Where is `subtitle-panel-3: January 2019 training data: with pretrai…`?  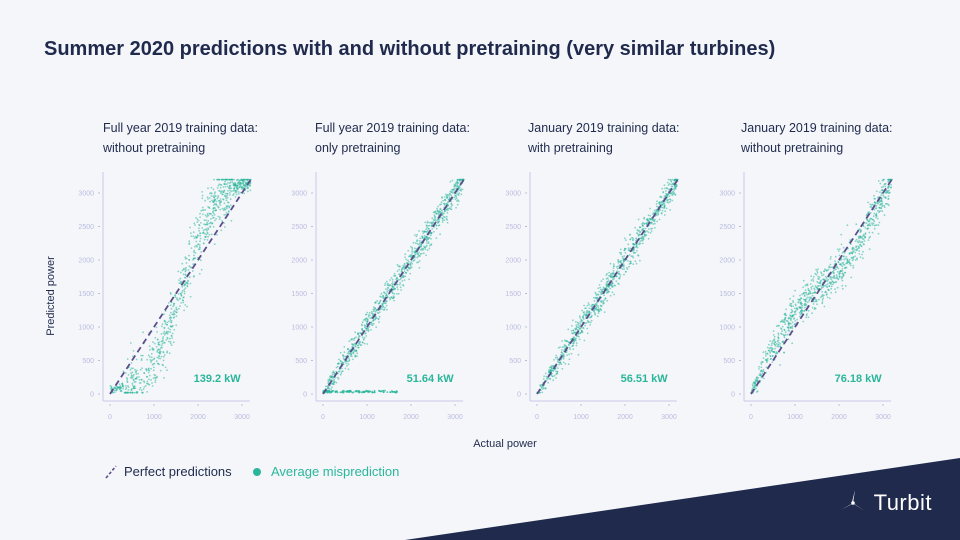 subtitle-panel-3: January 2019 training data: with pretrai… is located at coordinates (618, 138).